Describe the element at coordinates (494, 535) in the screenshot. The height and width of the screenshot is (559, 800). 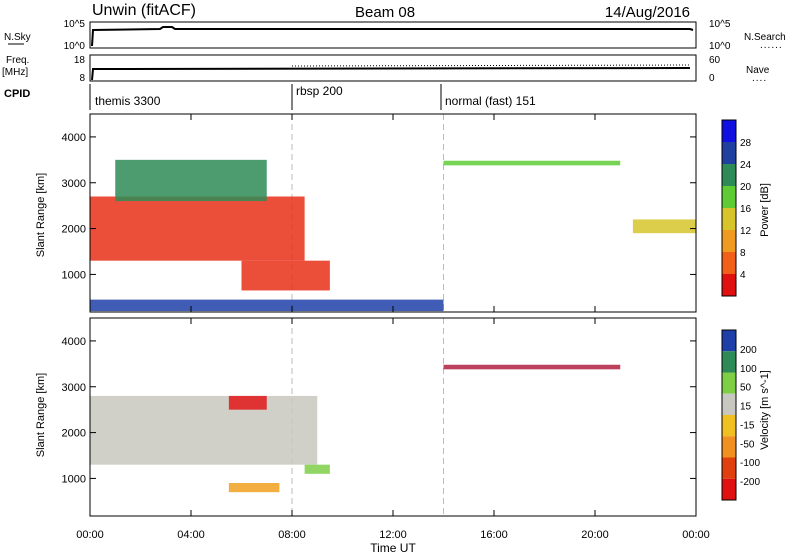
I see `x-tick-label: 16:00` at that location.